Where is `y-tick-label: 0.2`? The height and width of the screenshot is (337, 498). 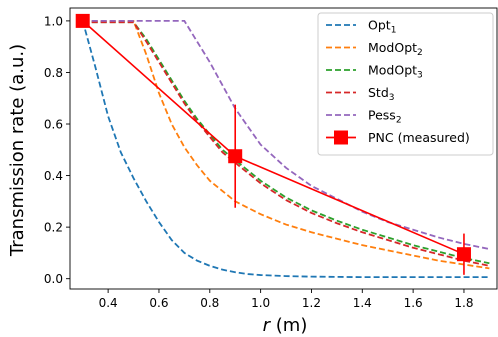 y-tick-label: 0.2 is located at coordinates (53, 228).